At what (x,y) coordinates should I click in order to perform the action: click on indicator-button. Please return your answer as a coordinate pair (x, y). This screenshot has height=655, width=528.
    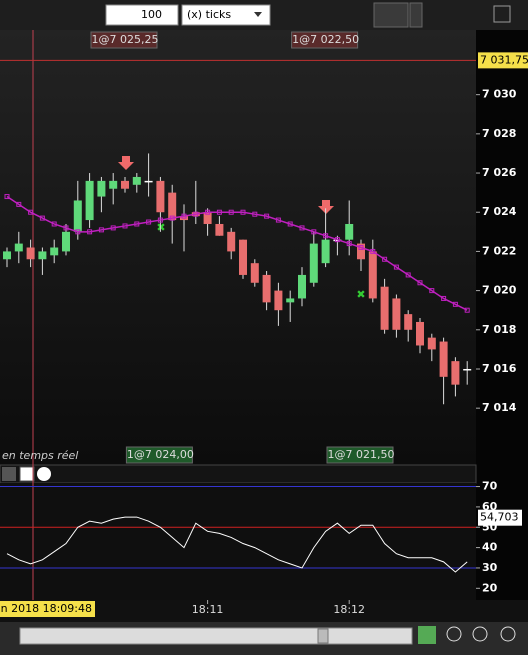
    Looking at the image, I should click on (391, 15).